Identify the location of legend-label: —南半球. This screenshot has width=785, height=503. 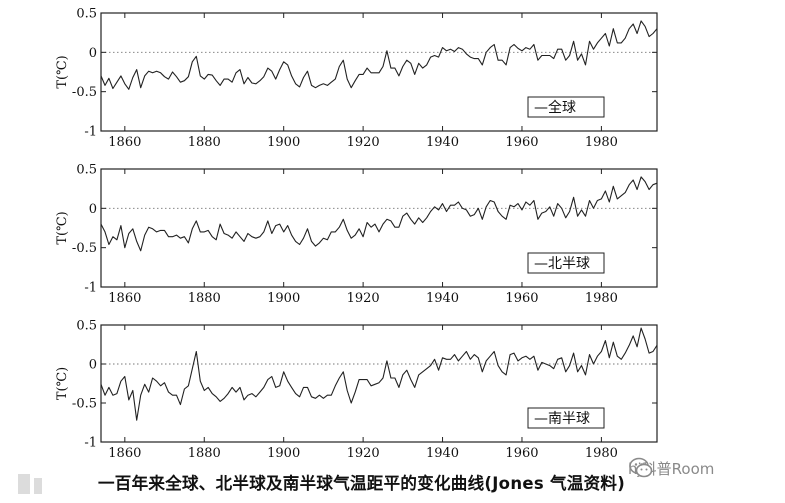
(562, 419).